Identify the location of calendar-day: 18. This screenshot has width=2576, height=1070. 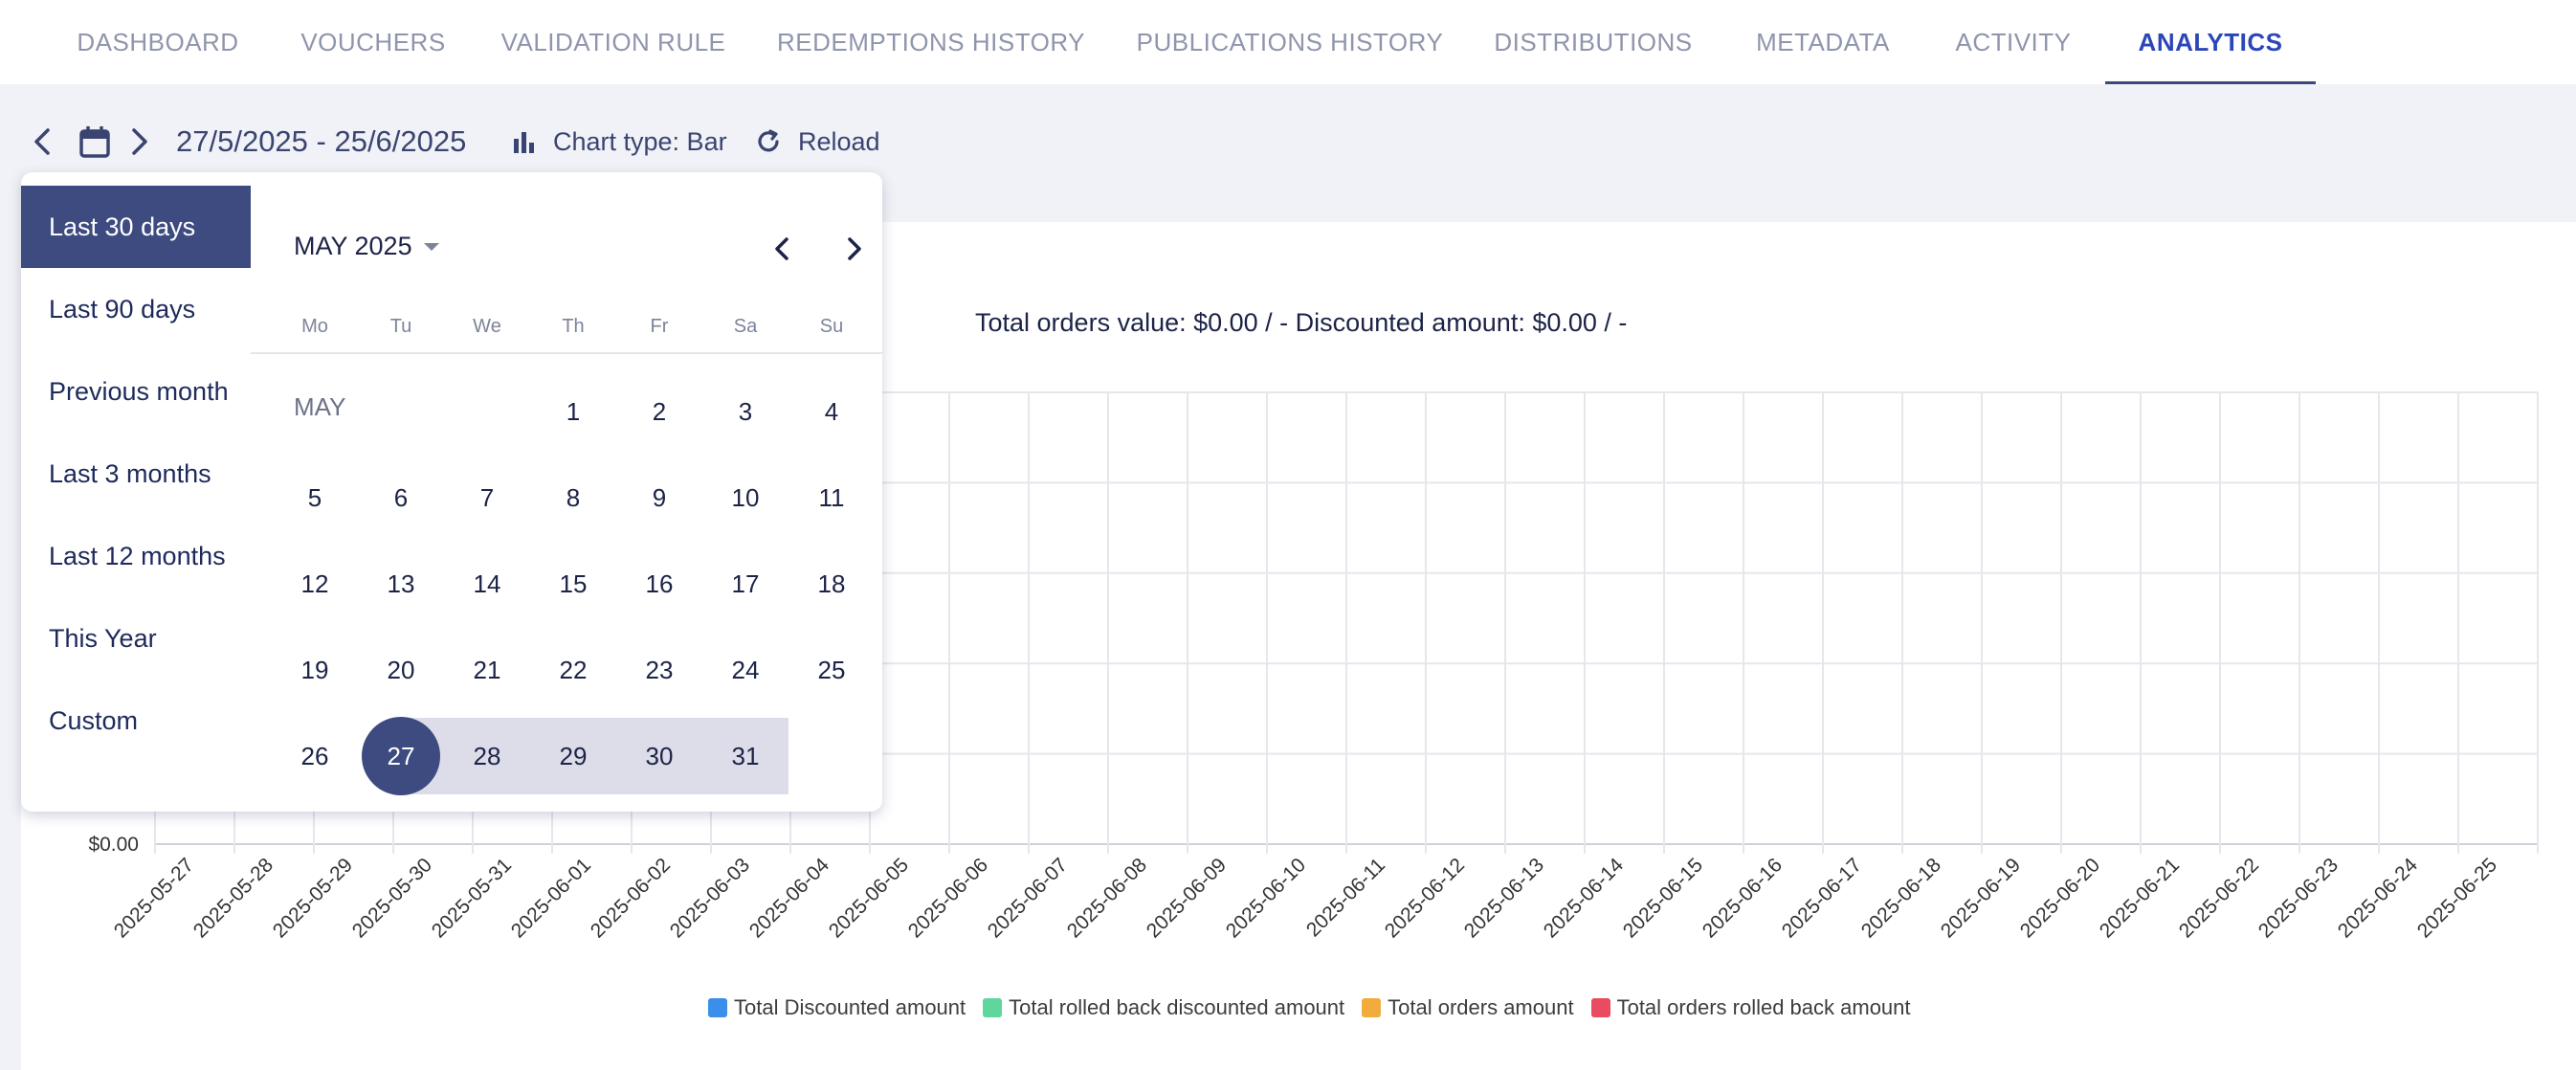
(831, 584).